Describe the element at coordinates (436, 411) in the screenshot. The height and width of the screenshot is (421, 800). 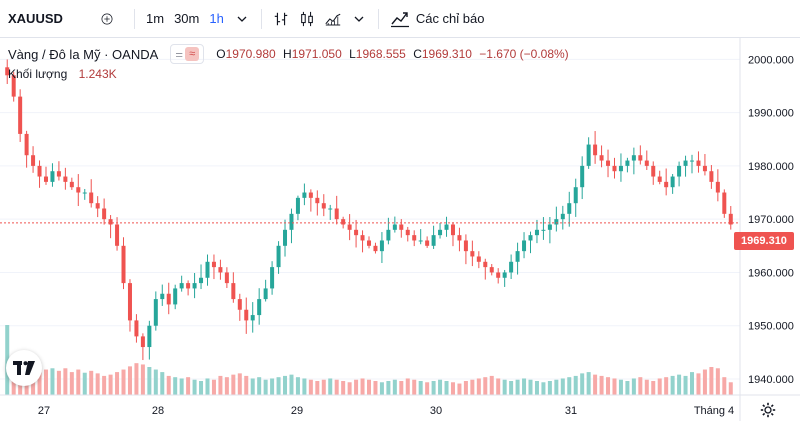
I see `time-tick-label: 30` at that location.